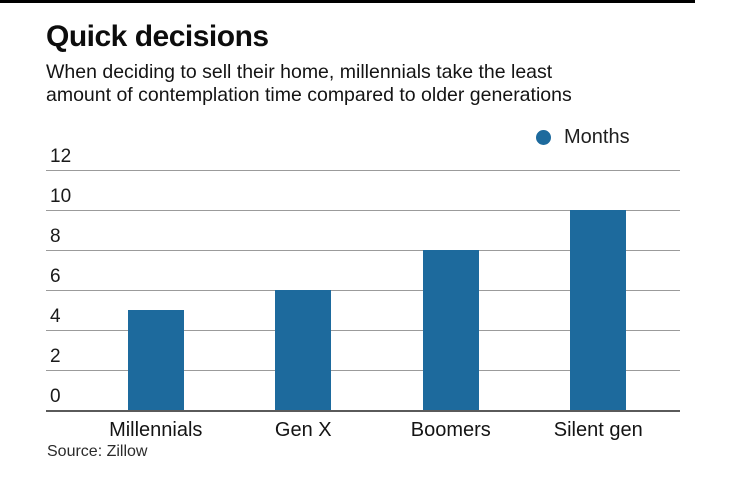  I want to click on bar-silent-gen, so click(598, 310).